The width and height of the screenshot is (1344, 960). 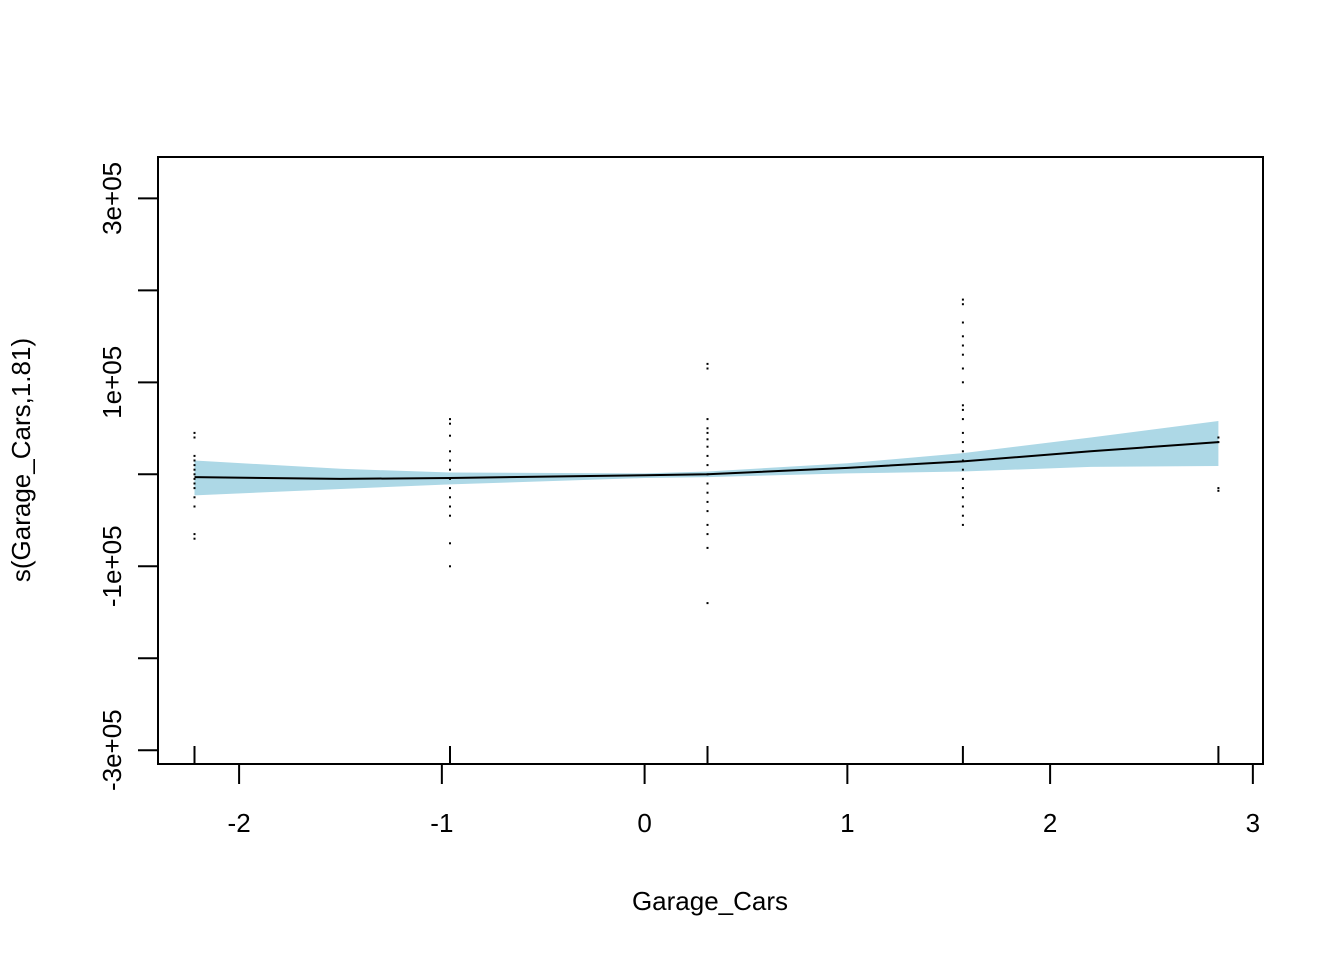 What do you see at coordinates (112, 750) in the screenshot?
I see `y-tick-label: -3e+05` at bounding box center [112, 750].